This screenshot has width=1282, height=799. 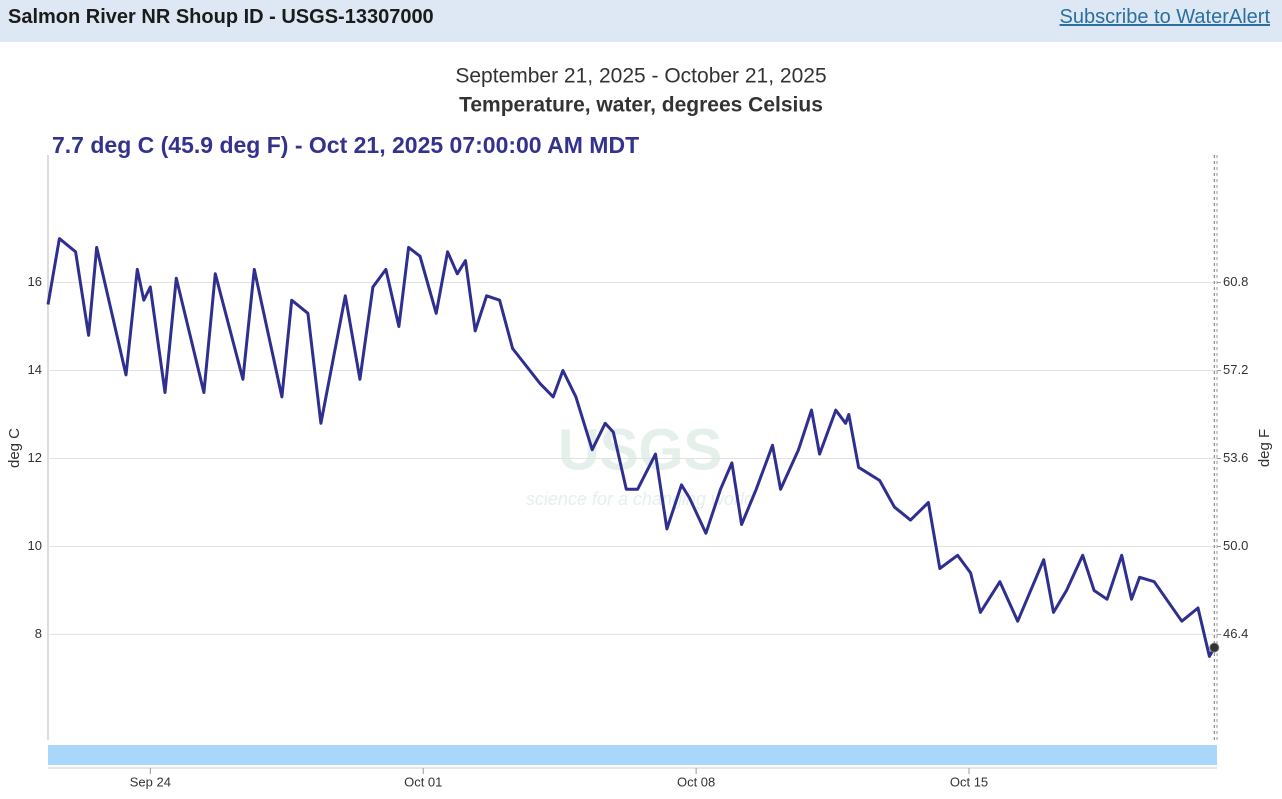 I want to click on watermark-tagline: science for a changing world, so click(x=640, y=499).